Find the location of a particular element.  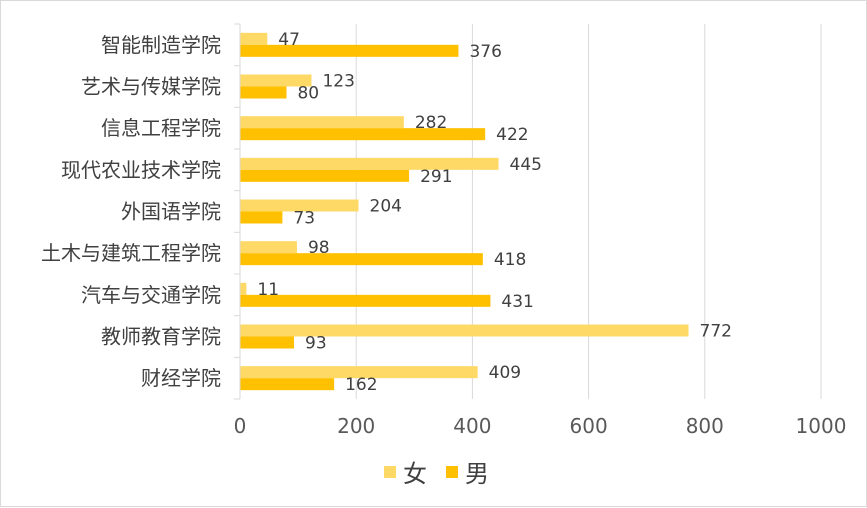

data-label: 93 is located at coordinates (316, 344).